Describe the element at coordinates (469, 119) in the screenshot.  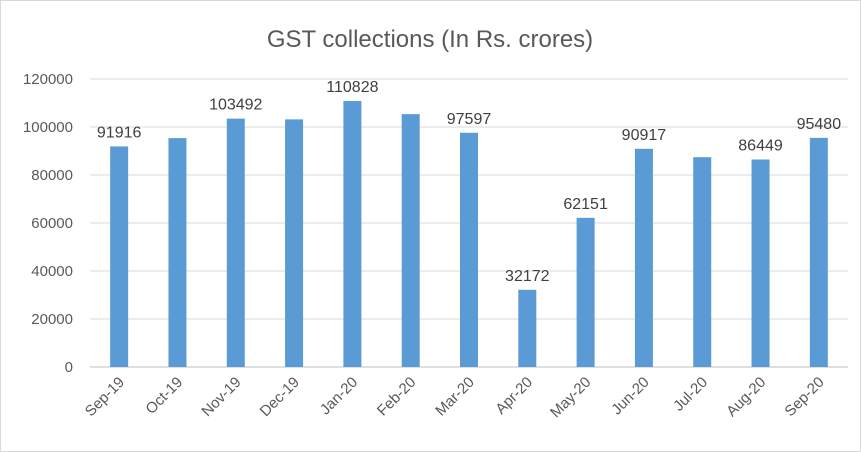
I see `data-label: 97597` at that location.